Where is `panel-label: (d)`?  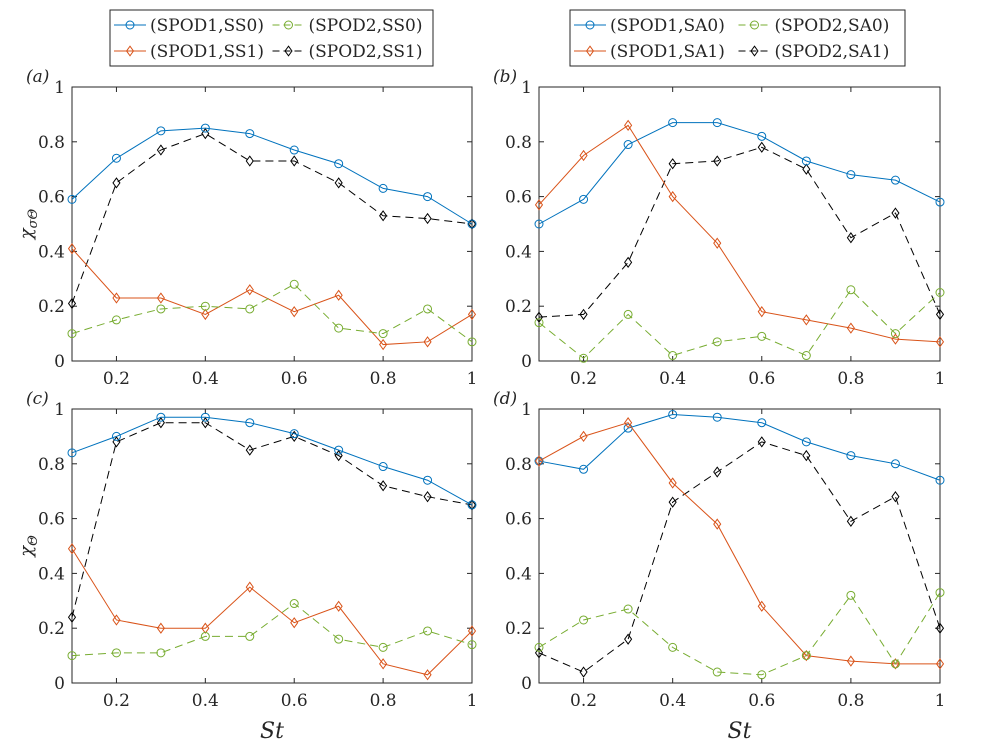
panel-label: (d) is located at coordinates (505, 399).